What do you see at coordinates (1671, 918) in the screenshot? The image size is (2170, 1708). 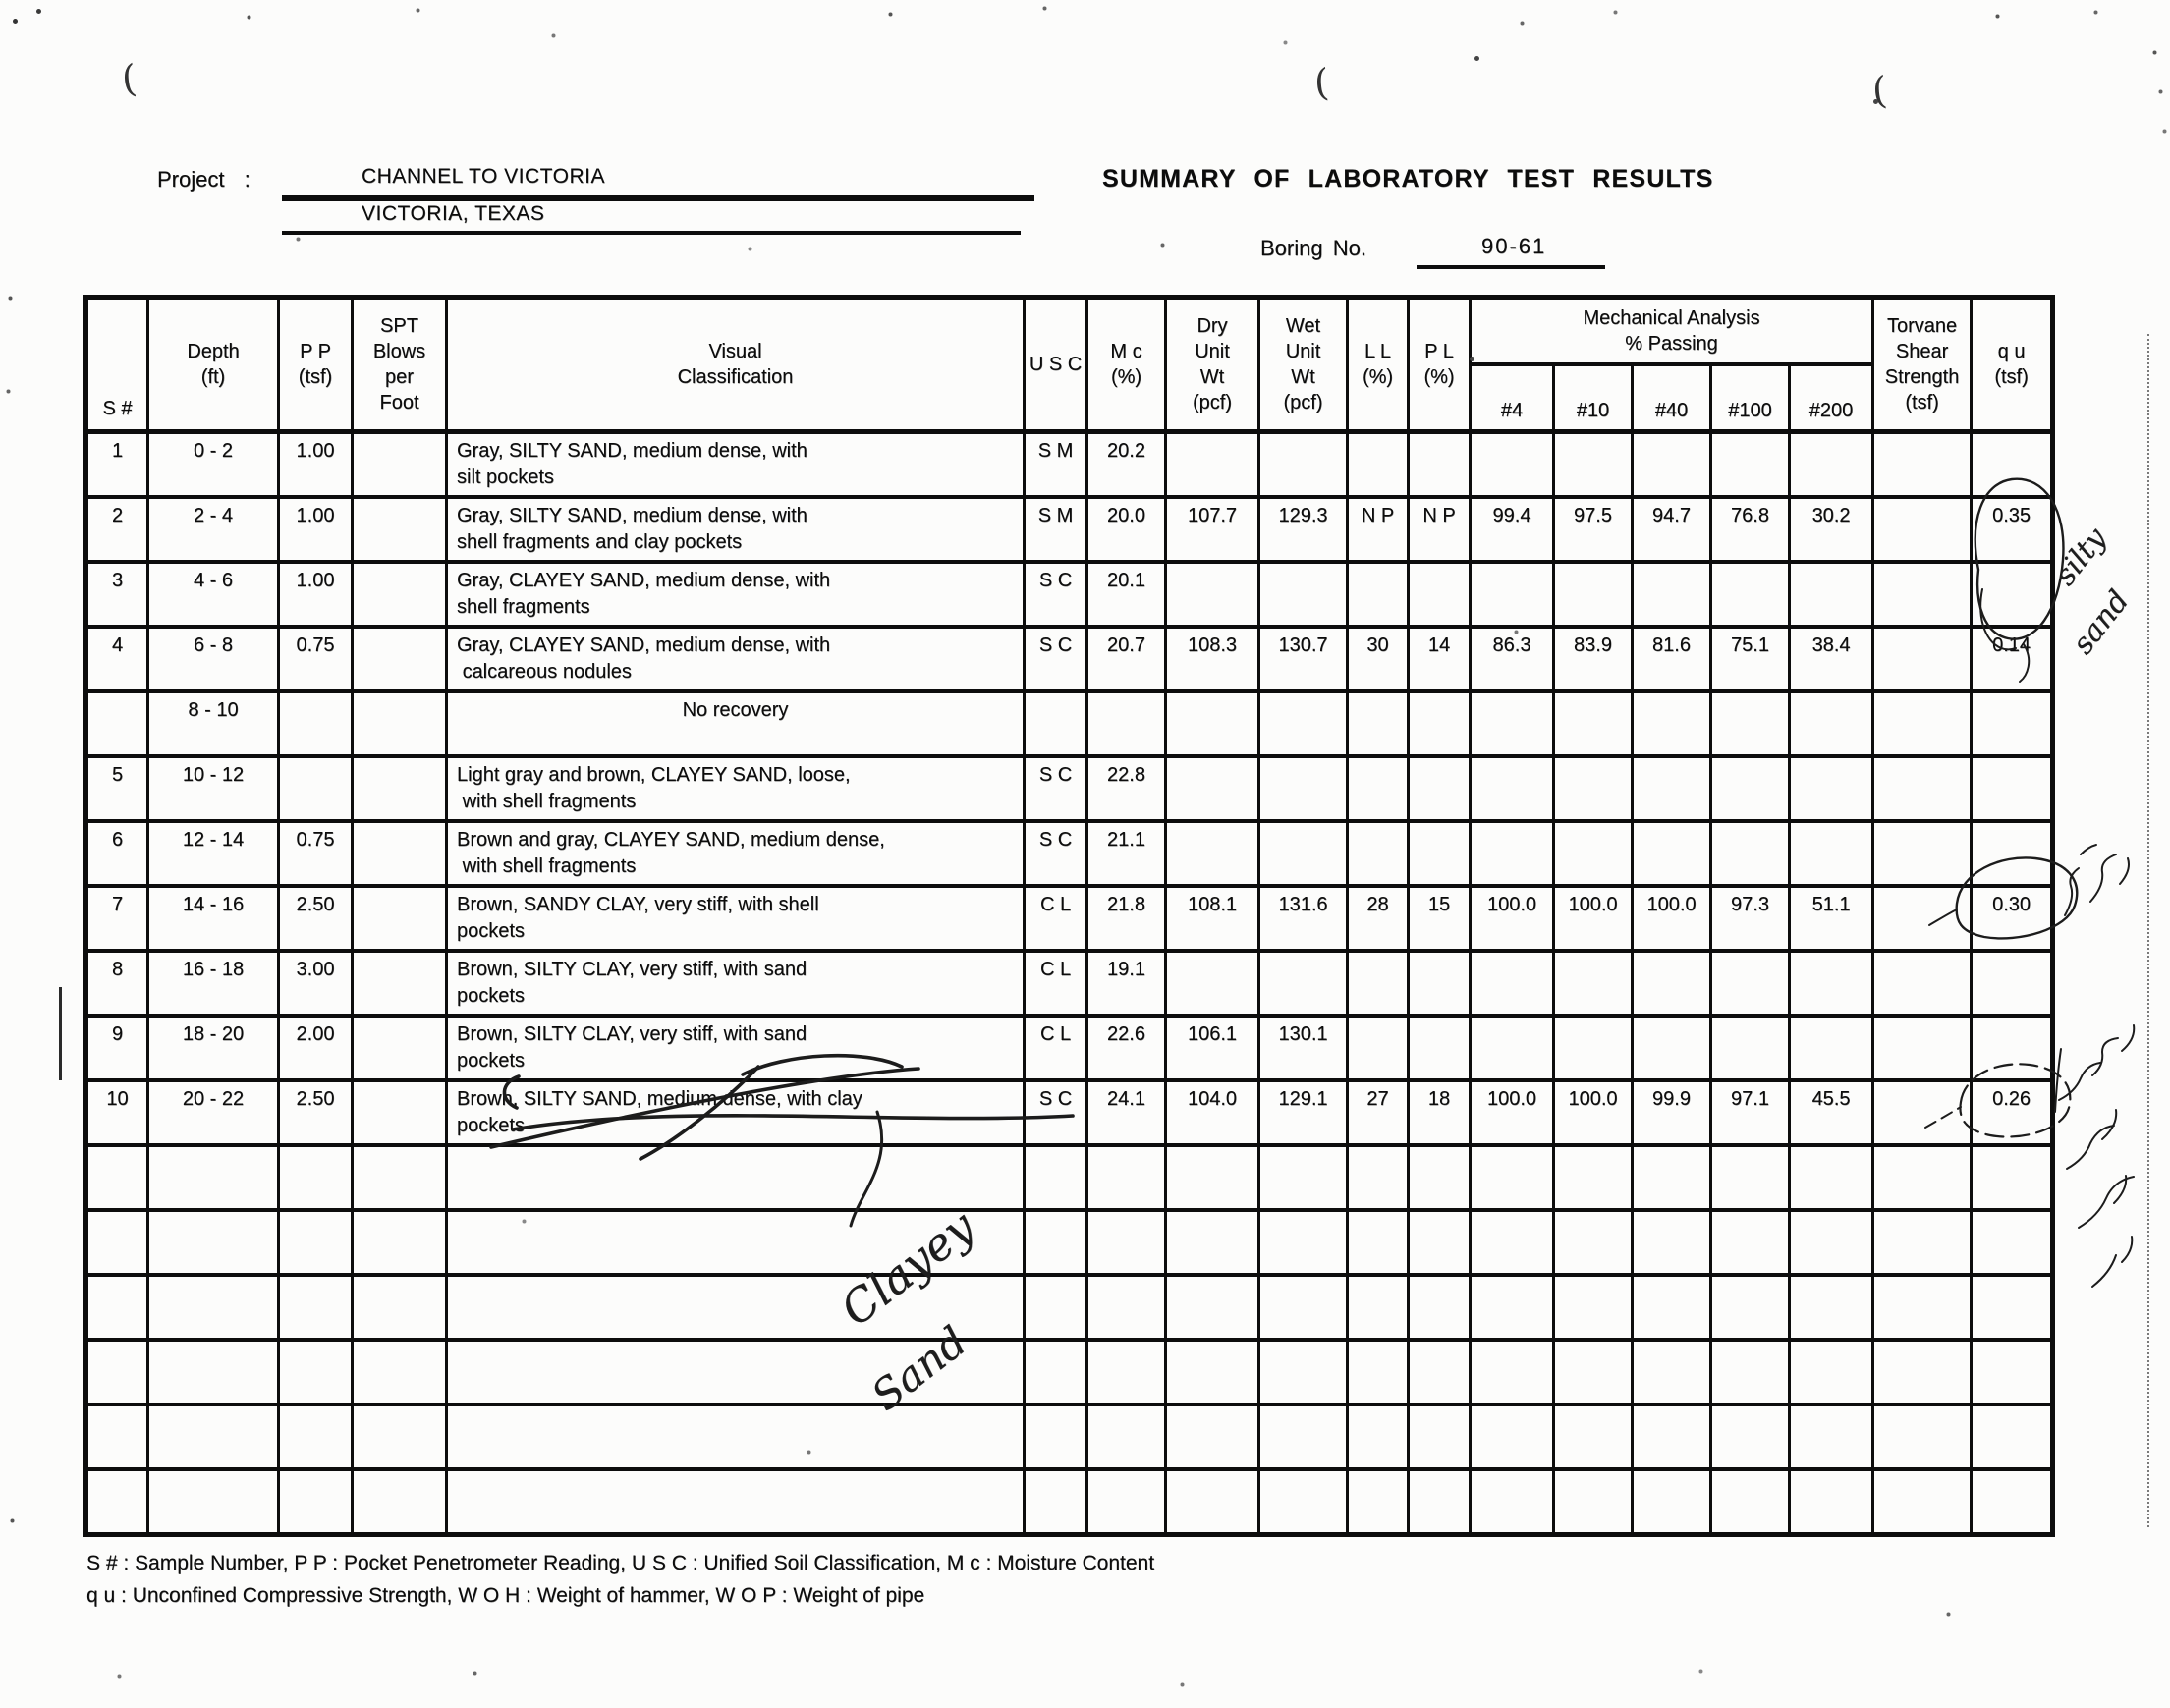 I see `cell-p40: 100.0` at bounding box center [1671, 918].